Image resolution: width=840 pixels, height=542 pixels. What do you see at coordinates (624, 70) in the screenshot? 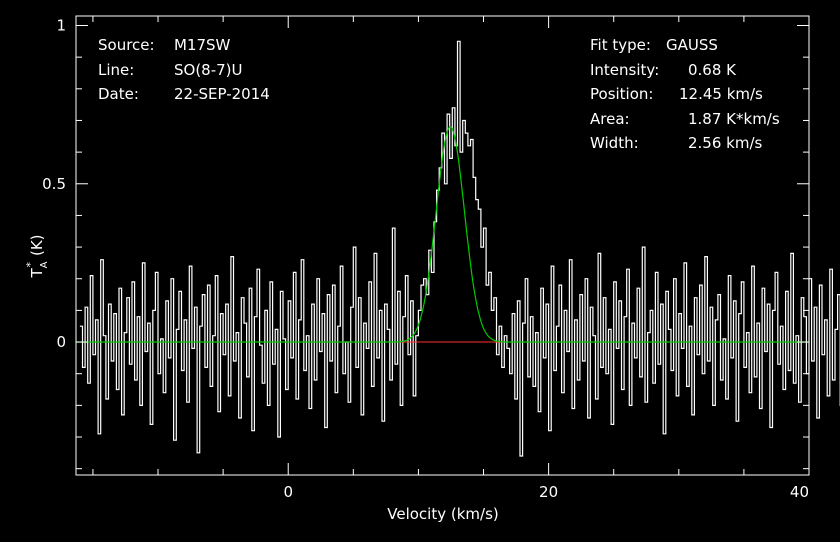
I see `info-right-key: Intensity:` at bounding box center [624, 70].